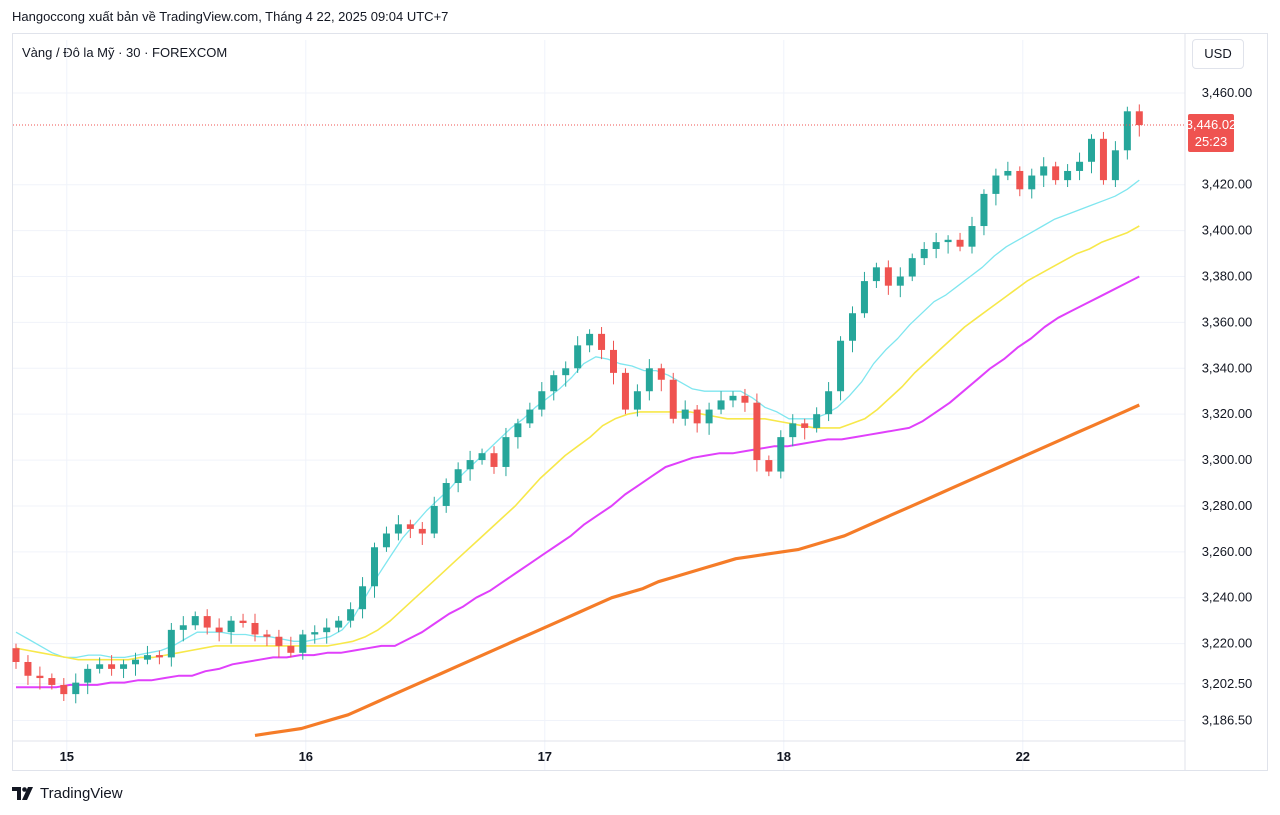  What do you see at coordinates (1211, 133) in the screenshot?
I see `current-price-tag-bg` at bounding box center [1211, 133].